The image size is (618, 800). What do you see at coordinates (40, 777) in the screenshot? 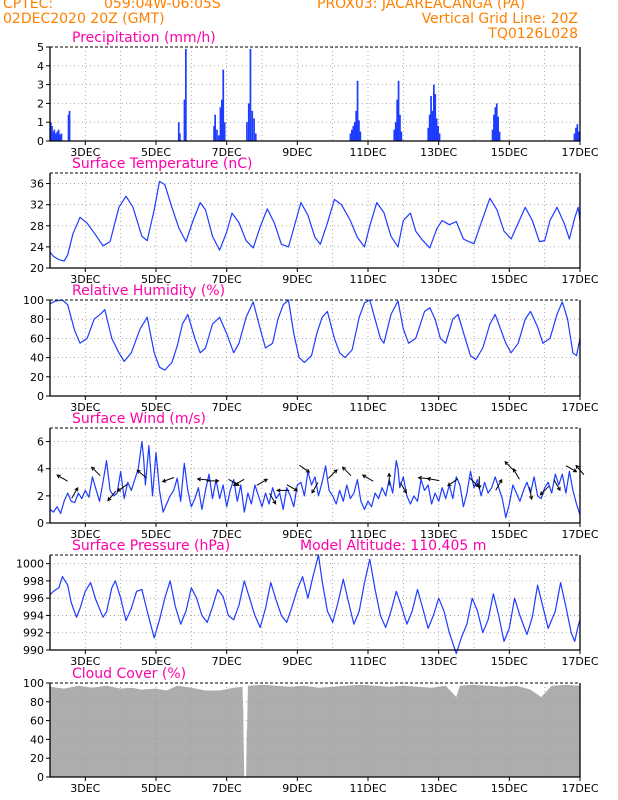
I see `cloud-ytick-label: 0` at bounding box center [40, 777].